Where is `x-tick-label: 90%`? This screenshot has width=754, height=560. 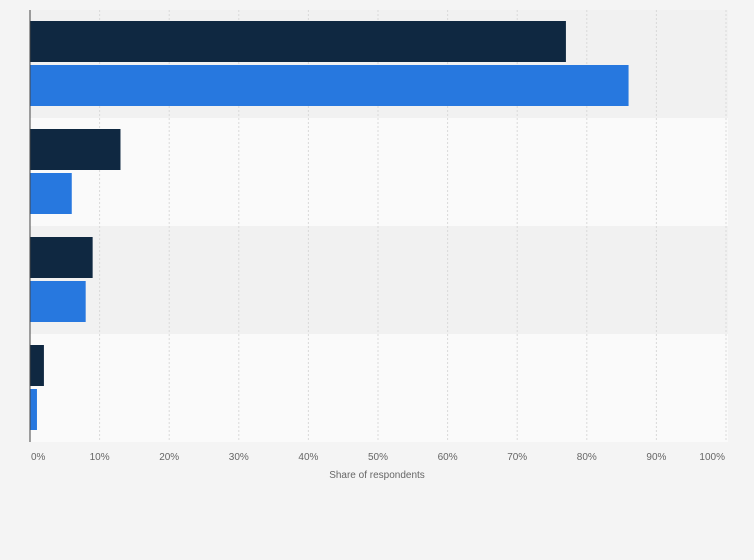 x-tick-label: 90% is located at coordinates (656, 457).